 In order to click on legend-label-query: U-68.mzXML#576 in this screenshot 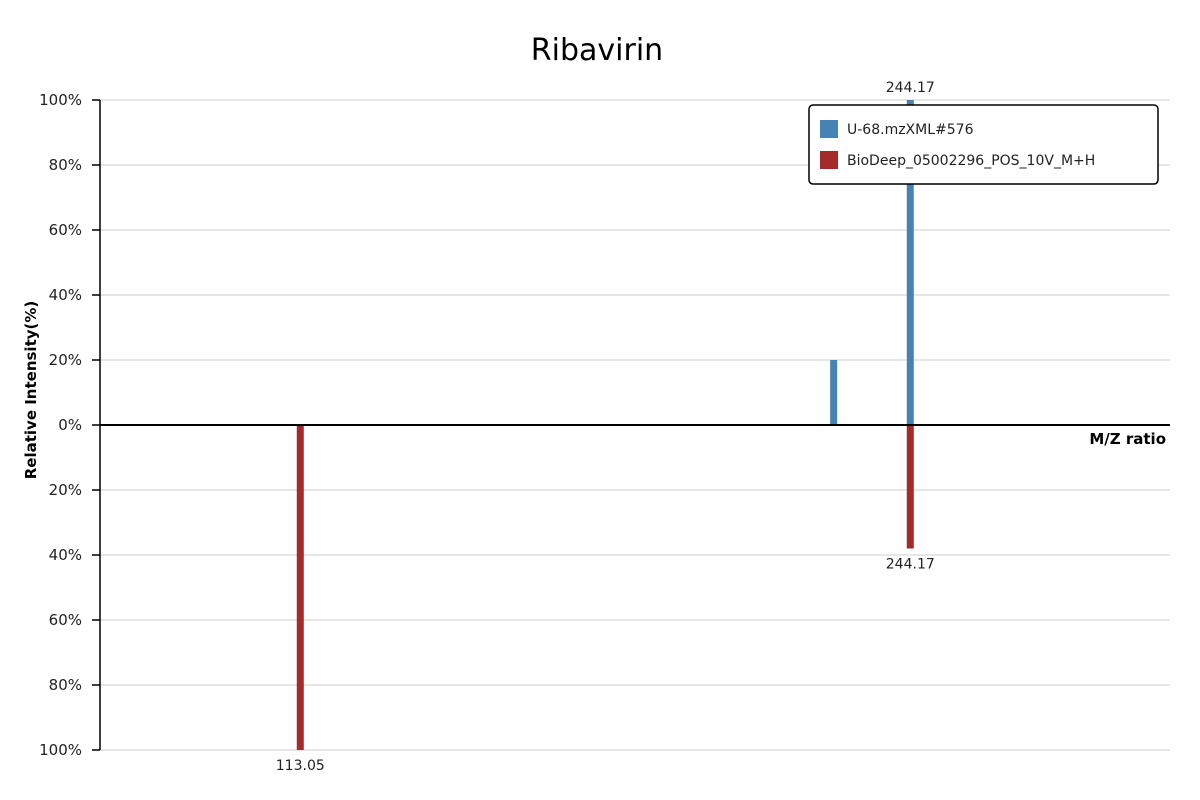, I will do `click(910, 130)`.